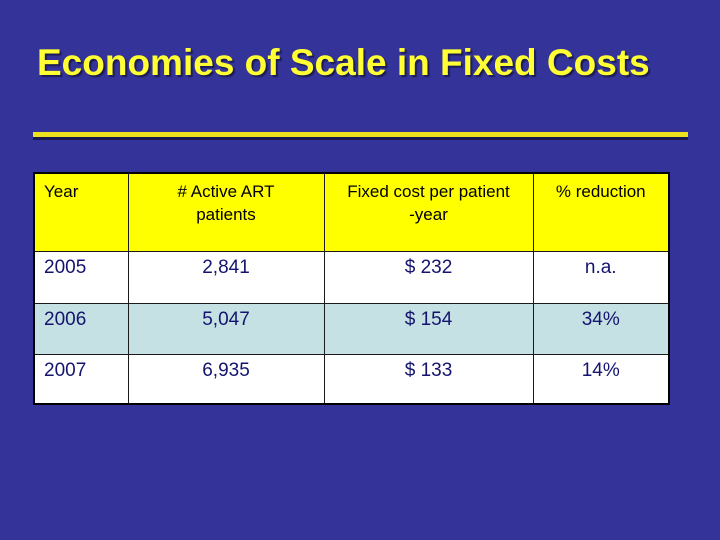 The image size is (720, 540). Describe the element at coordinates (81, 277) in the screenshot. I see `cell-year: 2005` at that location.